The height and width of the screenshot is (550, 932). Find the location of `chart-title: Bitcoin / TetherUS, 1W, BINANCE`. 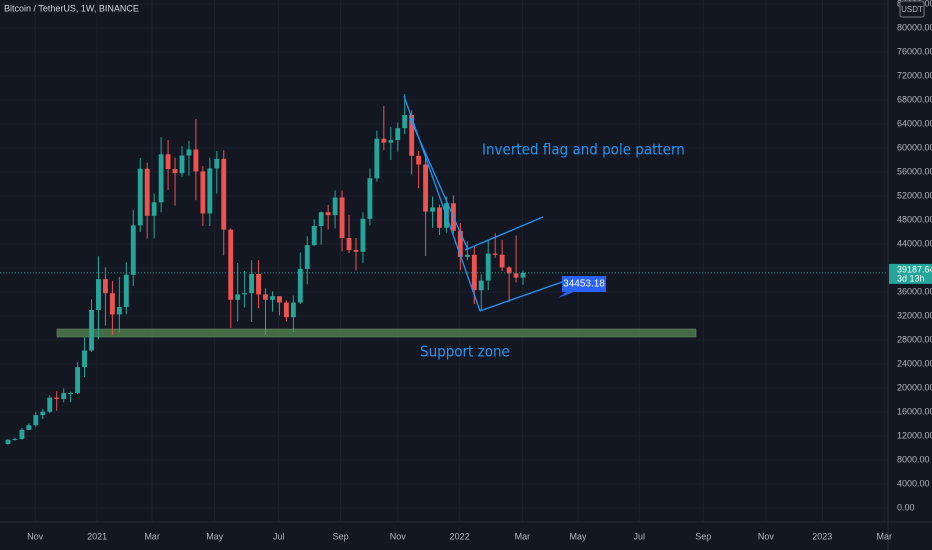

chart-title: Bitcoin / TetherUS, 1W, BINANCE is located at coordinates (71, 8).